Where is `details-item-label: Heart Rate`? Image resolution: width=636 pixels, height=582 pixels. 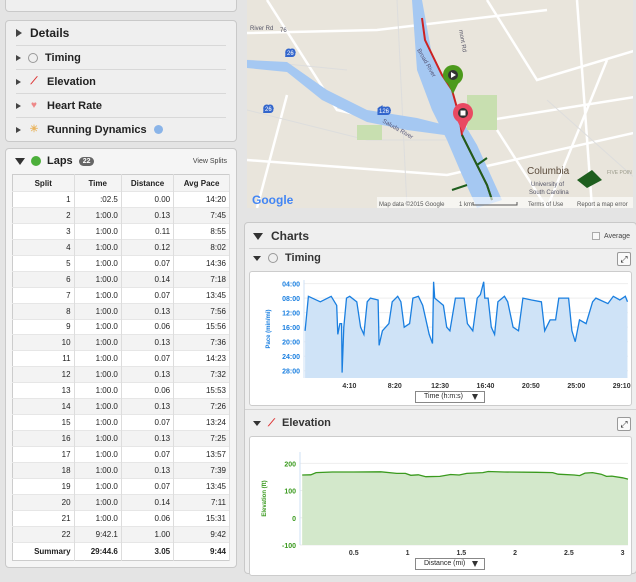
details-item-label: Heart Rate is located at coordinates (75, 105).